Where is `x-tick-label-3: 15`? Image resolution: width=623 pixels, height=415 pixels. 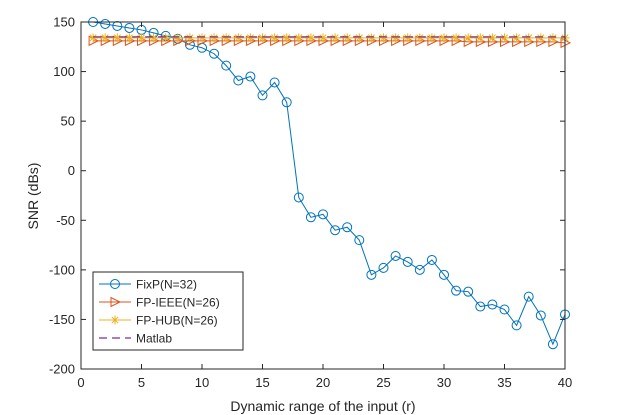 x-tick-label-3: 15 is located at coordinates (262, 382).